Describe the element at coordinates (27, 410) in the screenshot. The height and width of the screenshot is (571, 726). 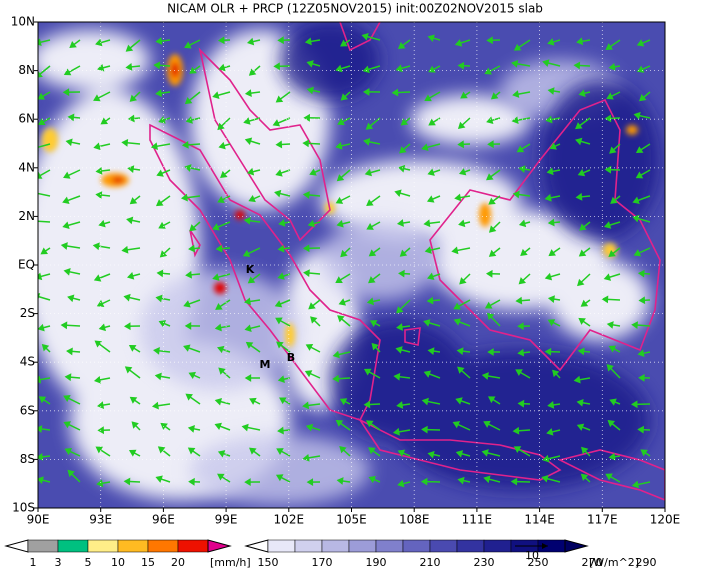
I see `lat-label: 6S` at that location.